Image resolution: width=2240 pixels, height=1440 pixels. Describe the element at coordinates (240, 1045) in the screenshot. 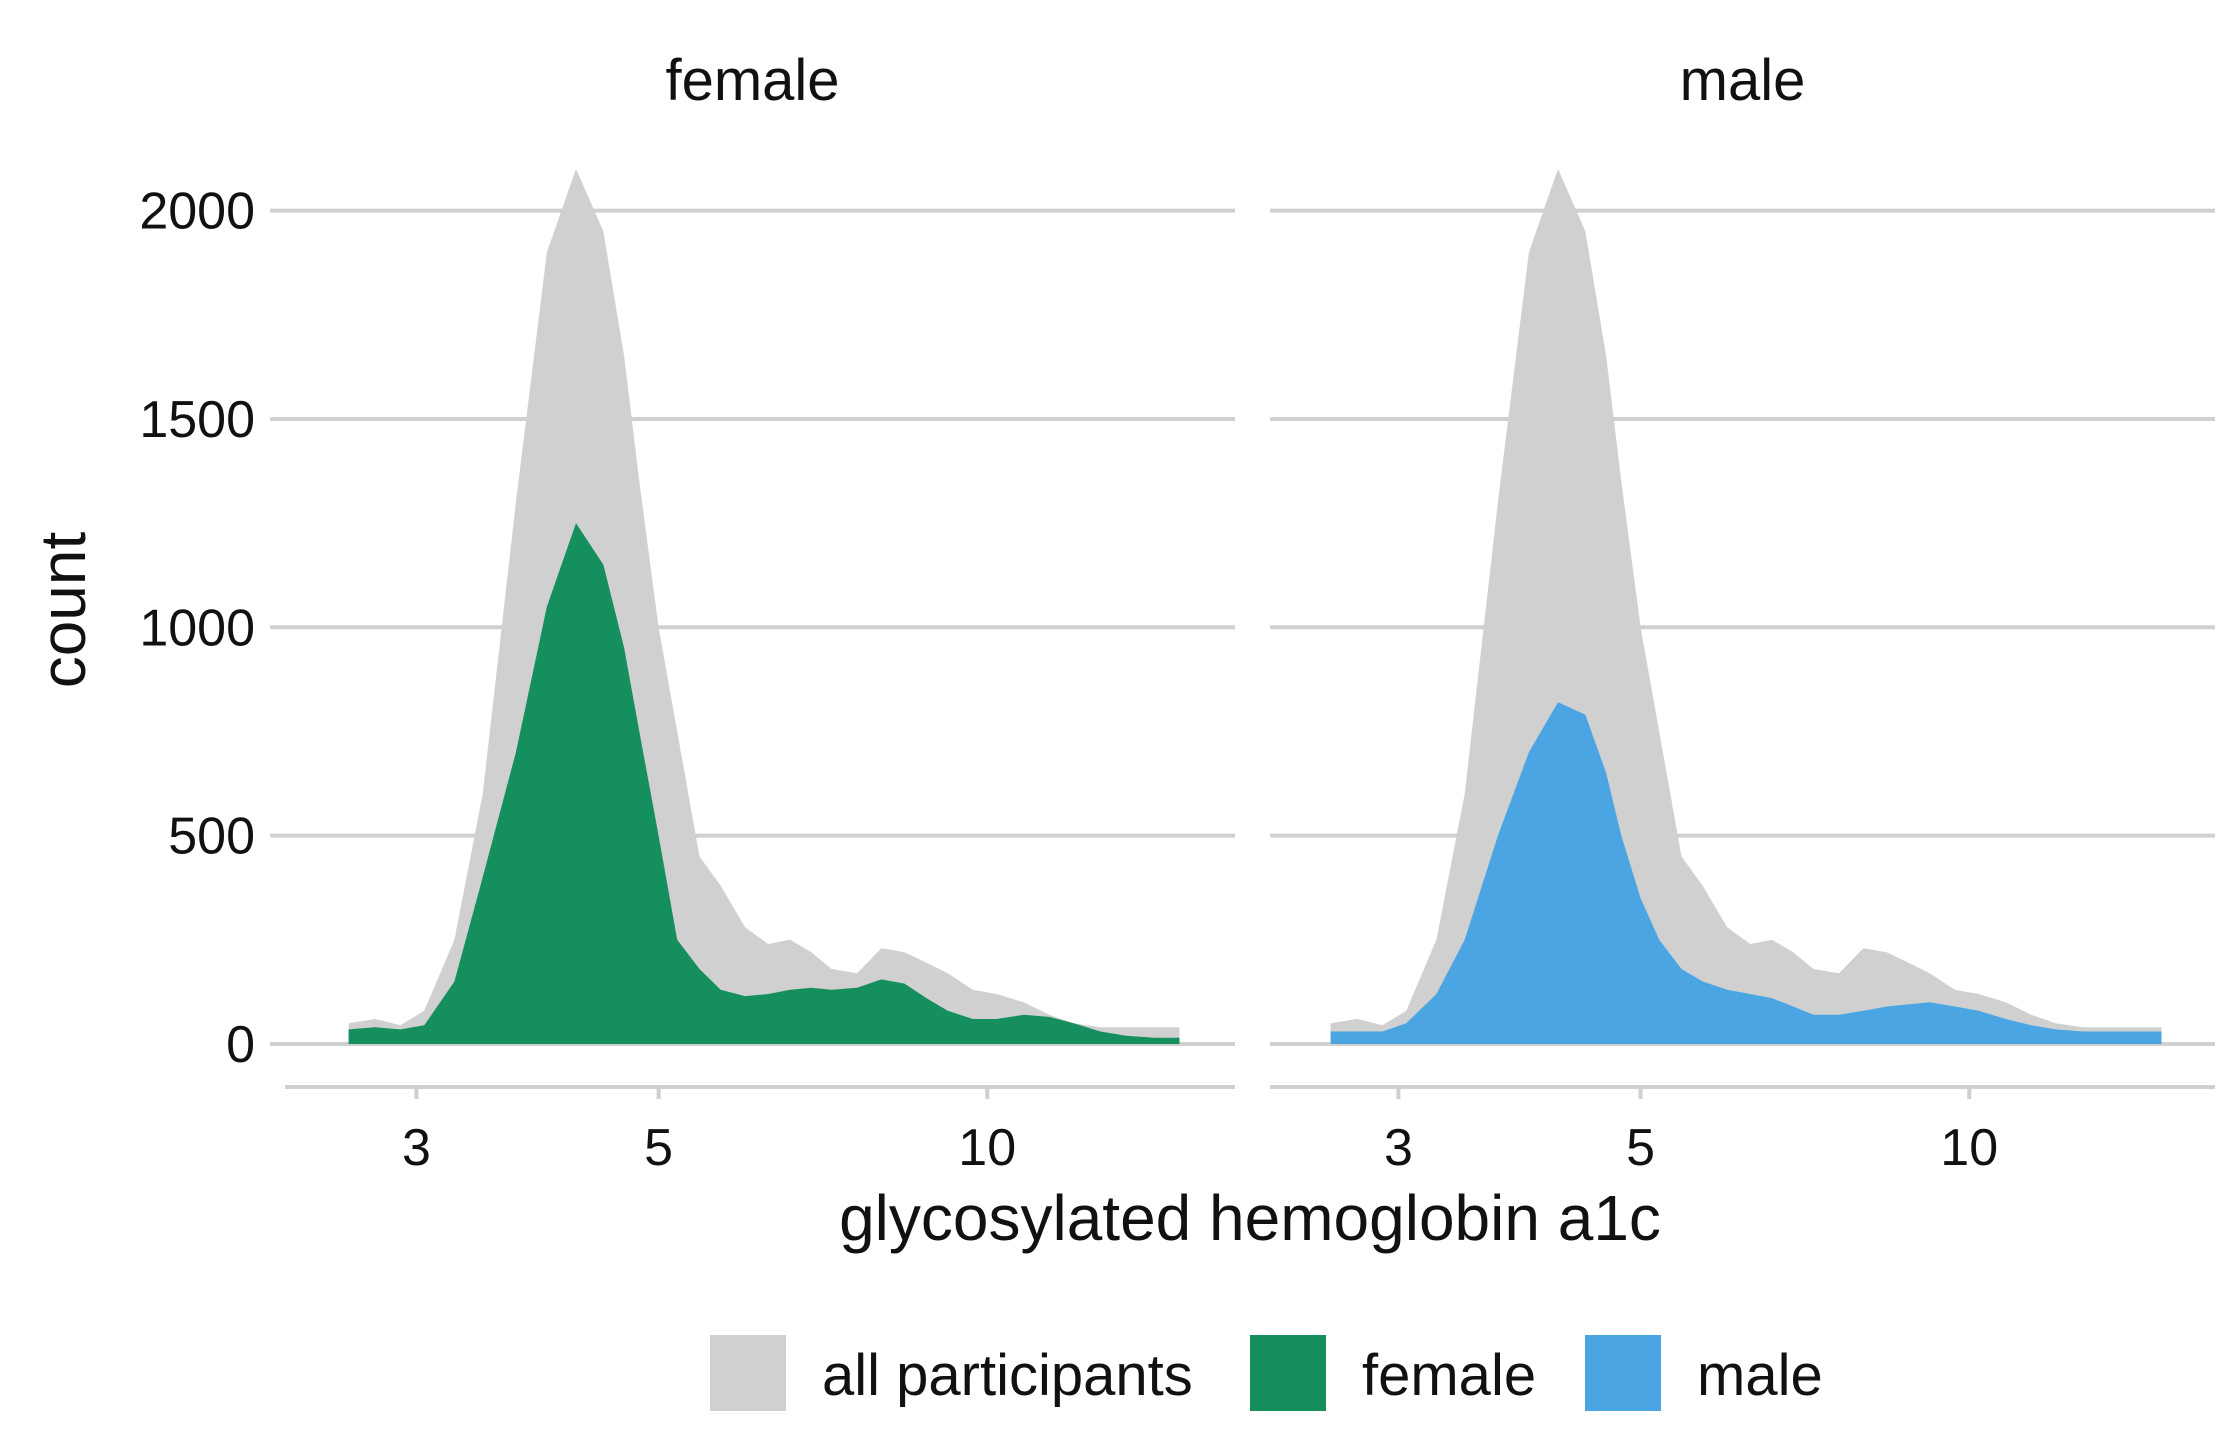

I see `y-tick-label: 0` at that location.